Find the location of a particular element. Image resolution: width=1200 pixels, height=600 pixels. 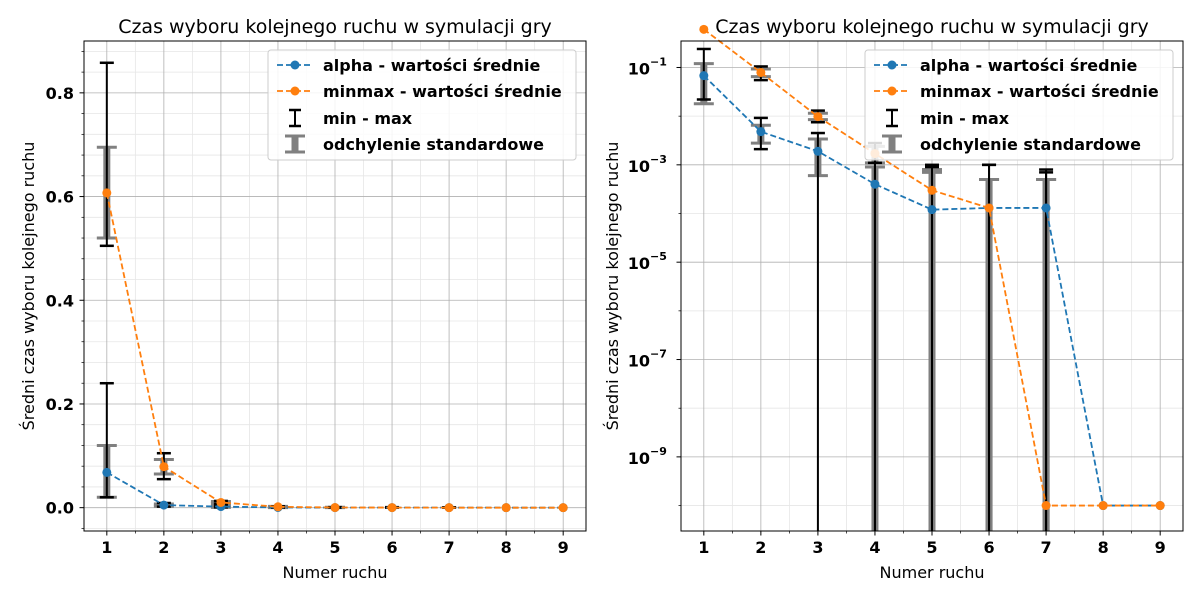

y-ticks: 10−910−710−510−310−1 is located at coordinates (654, 280).